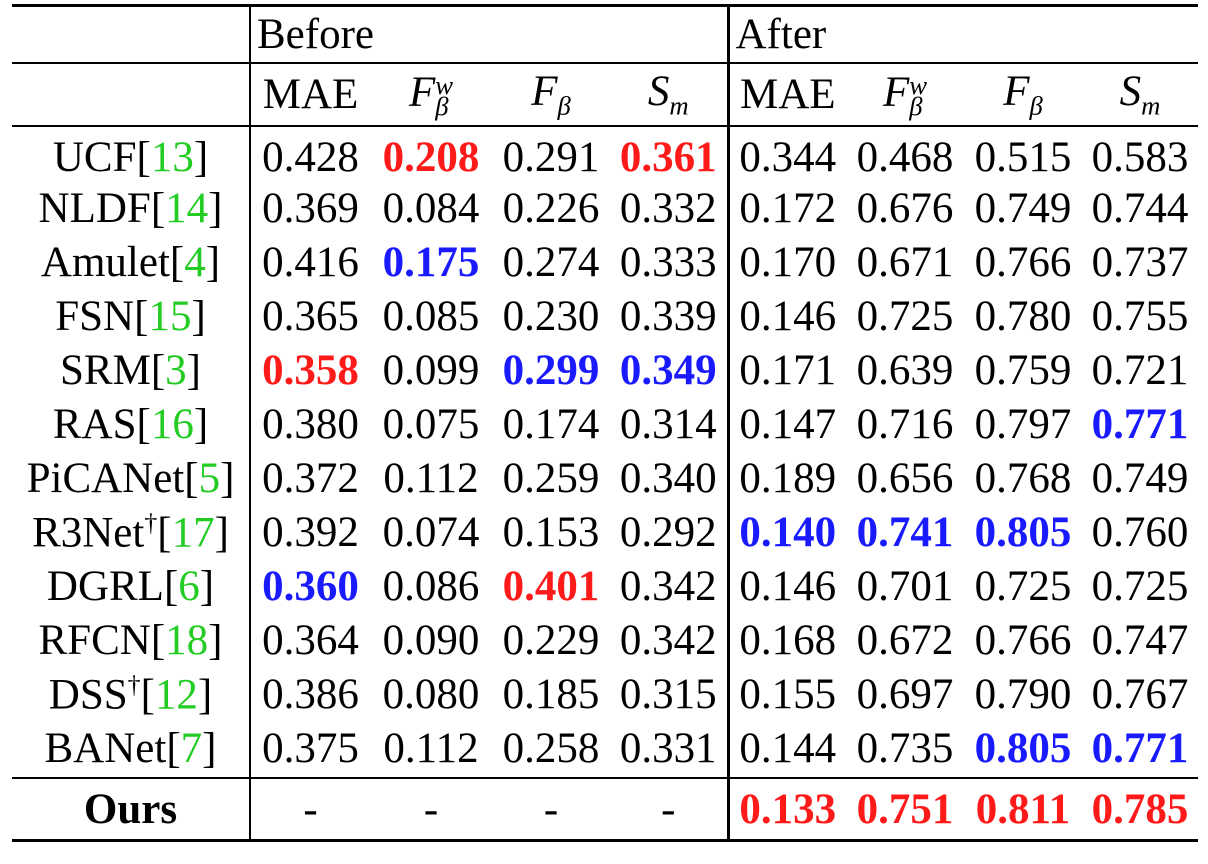  What do you see at coordinates (1140, 640) in the screenshot?
I see `after-value-cell: 0.747` at bounding box center [1140, 640].